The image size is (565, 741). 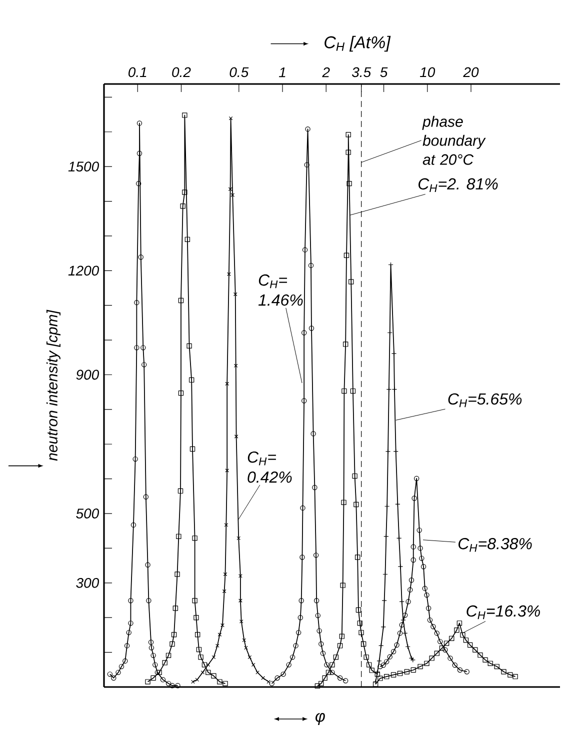 I want to click on y-tick-label: 1200, so click(x=84, y=271).